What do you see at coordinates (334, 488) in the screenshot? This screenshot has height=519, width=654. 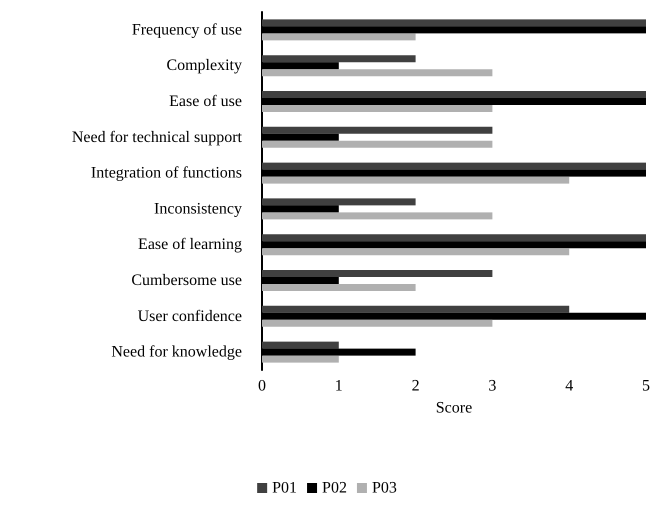 I see `legend-label: P02` at bounding box center [334, 488].